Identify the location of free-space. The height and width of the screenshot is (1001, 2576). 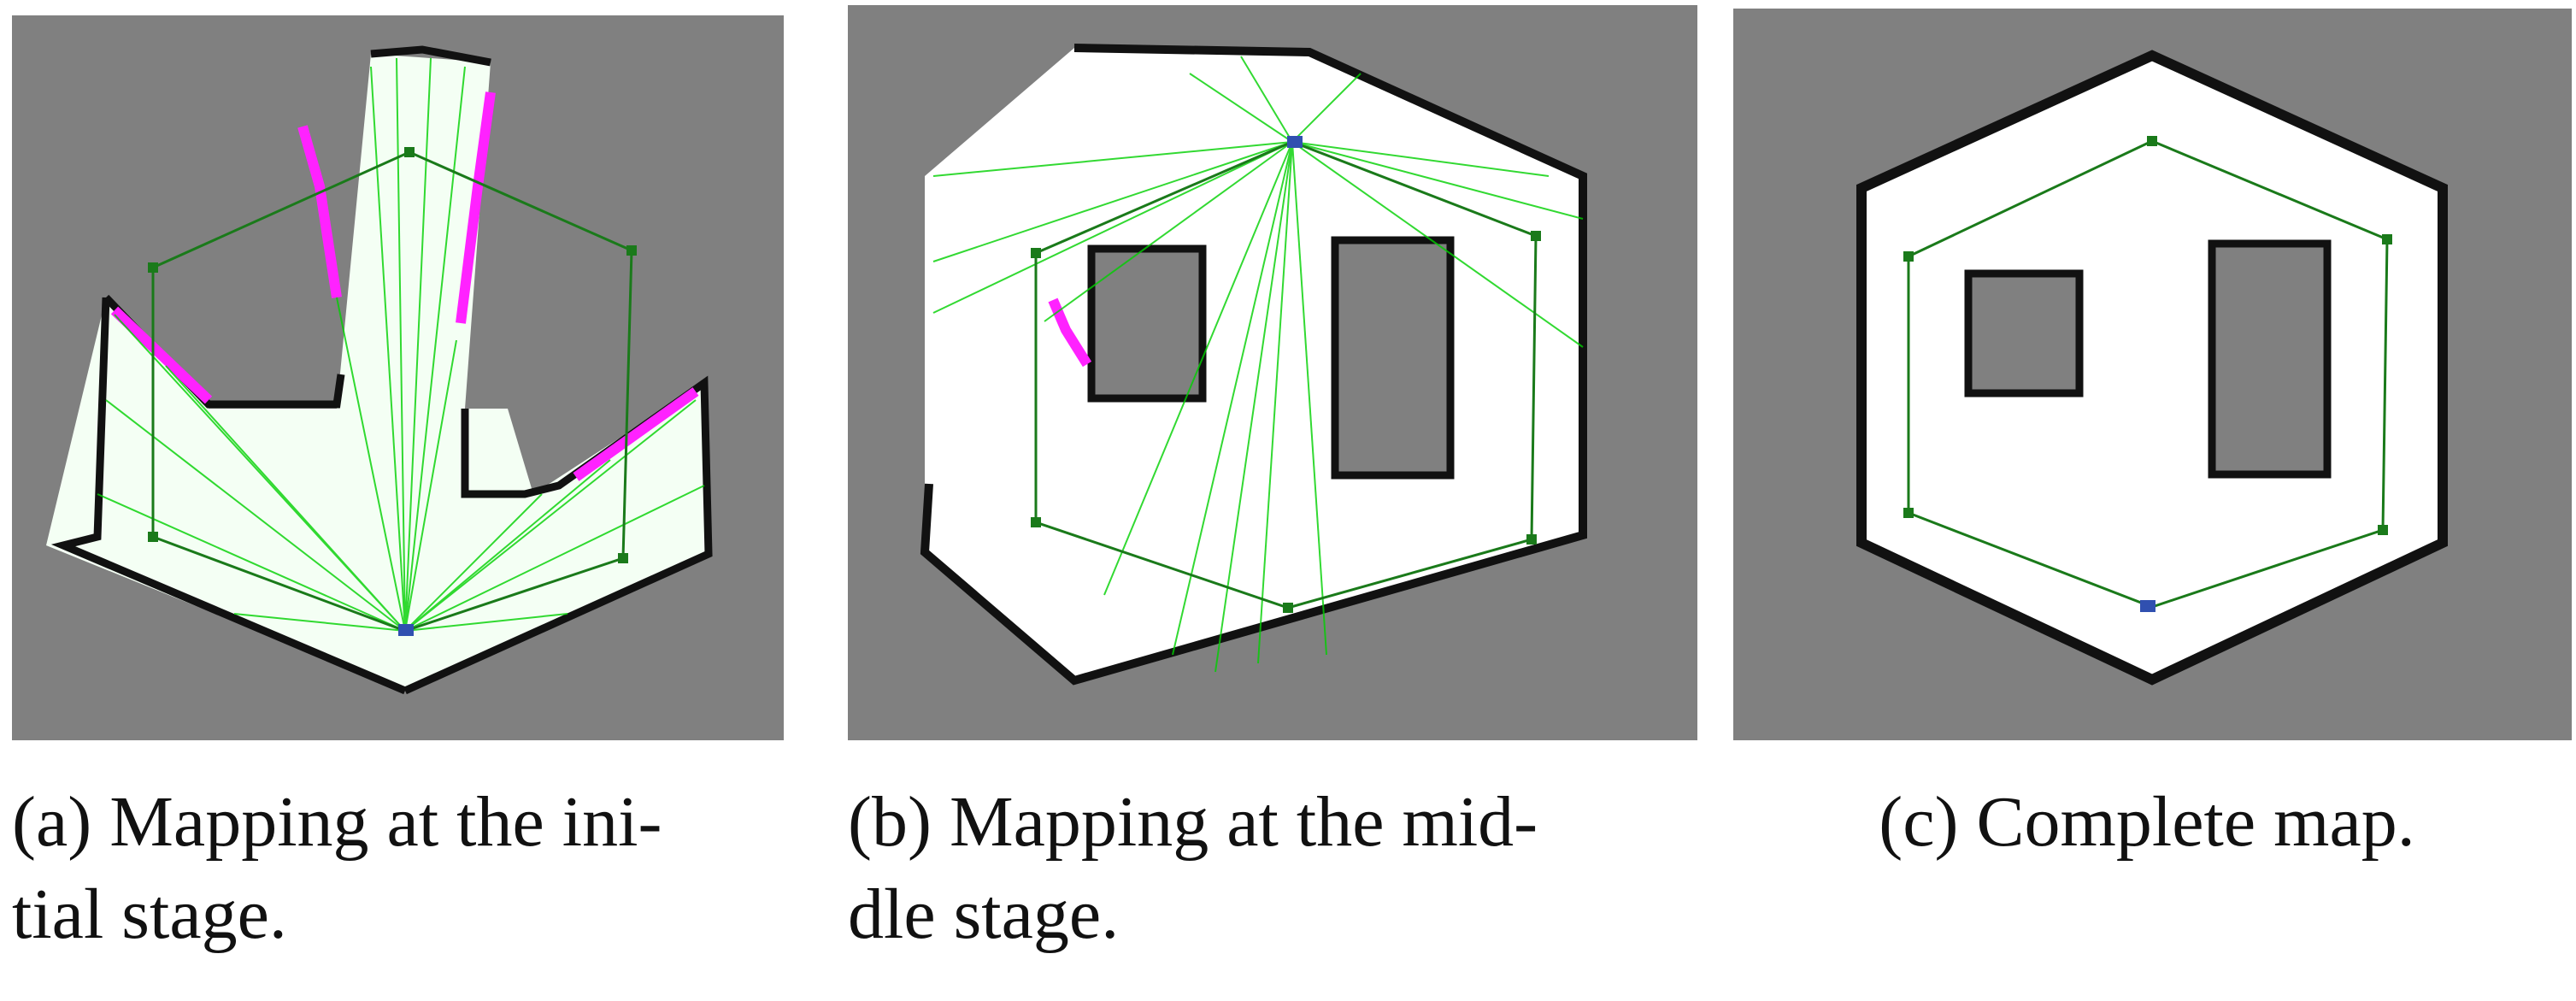
(2152, 368).